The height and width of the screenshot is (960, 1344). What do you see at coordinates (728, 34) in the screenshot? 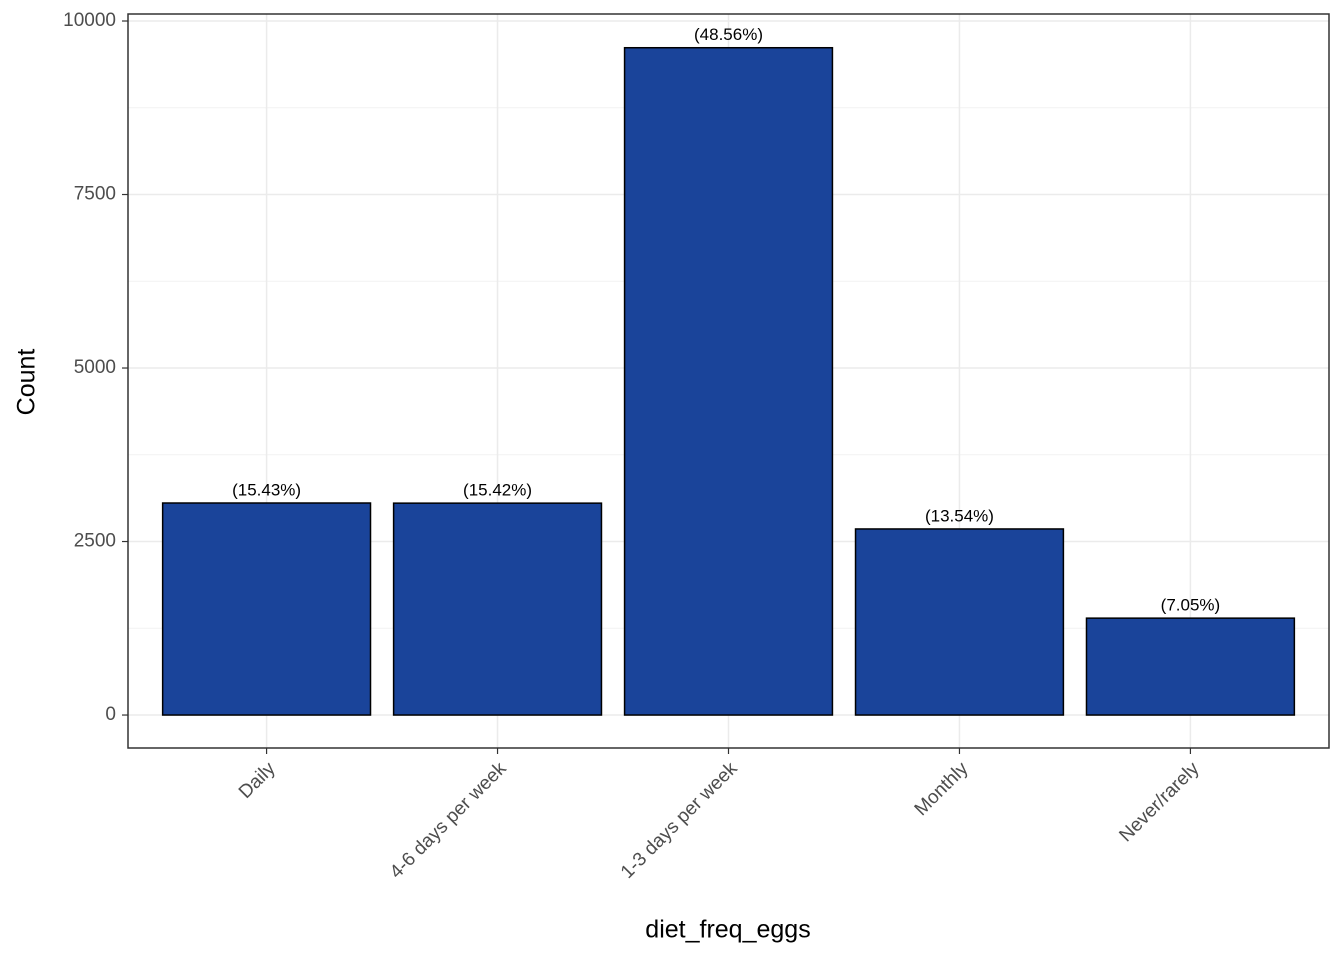
I see `bar-label: (48.56%)` at bounding box center [728, 34].